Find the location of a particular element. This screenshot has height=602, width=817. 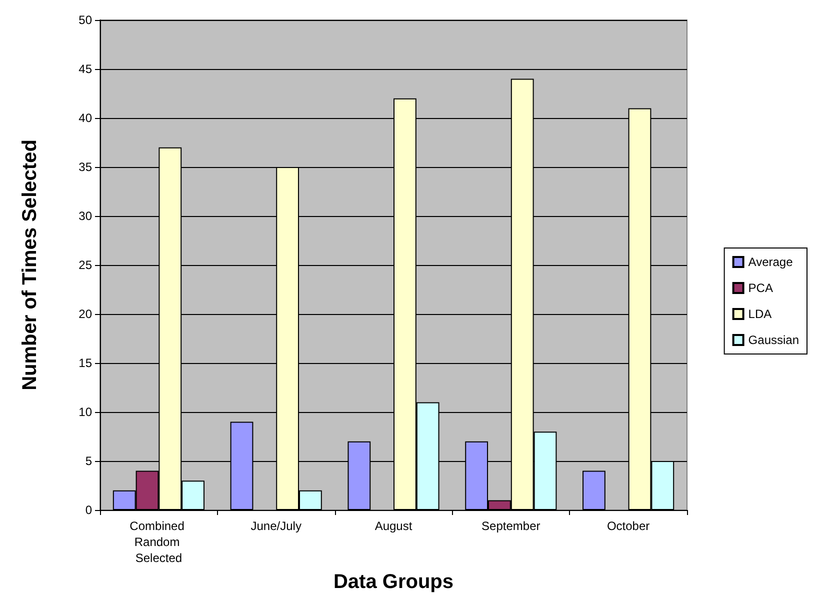

y-tick-label: 15 is located at coordinates (85, 363).